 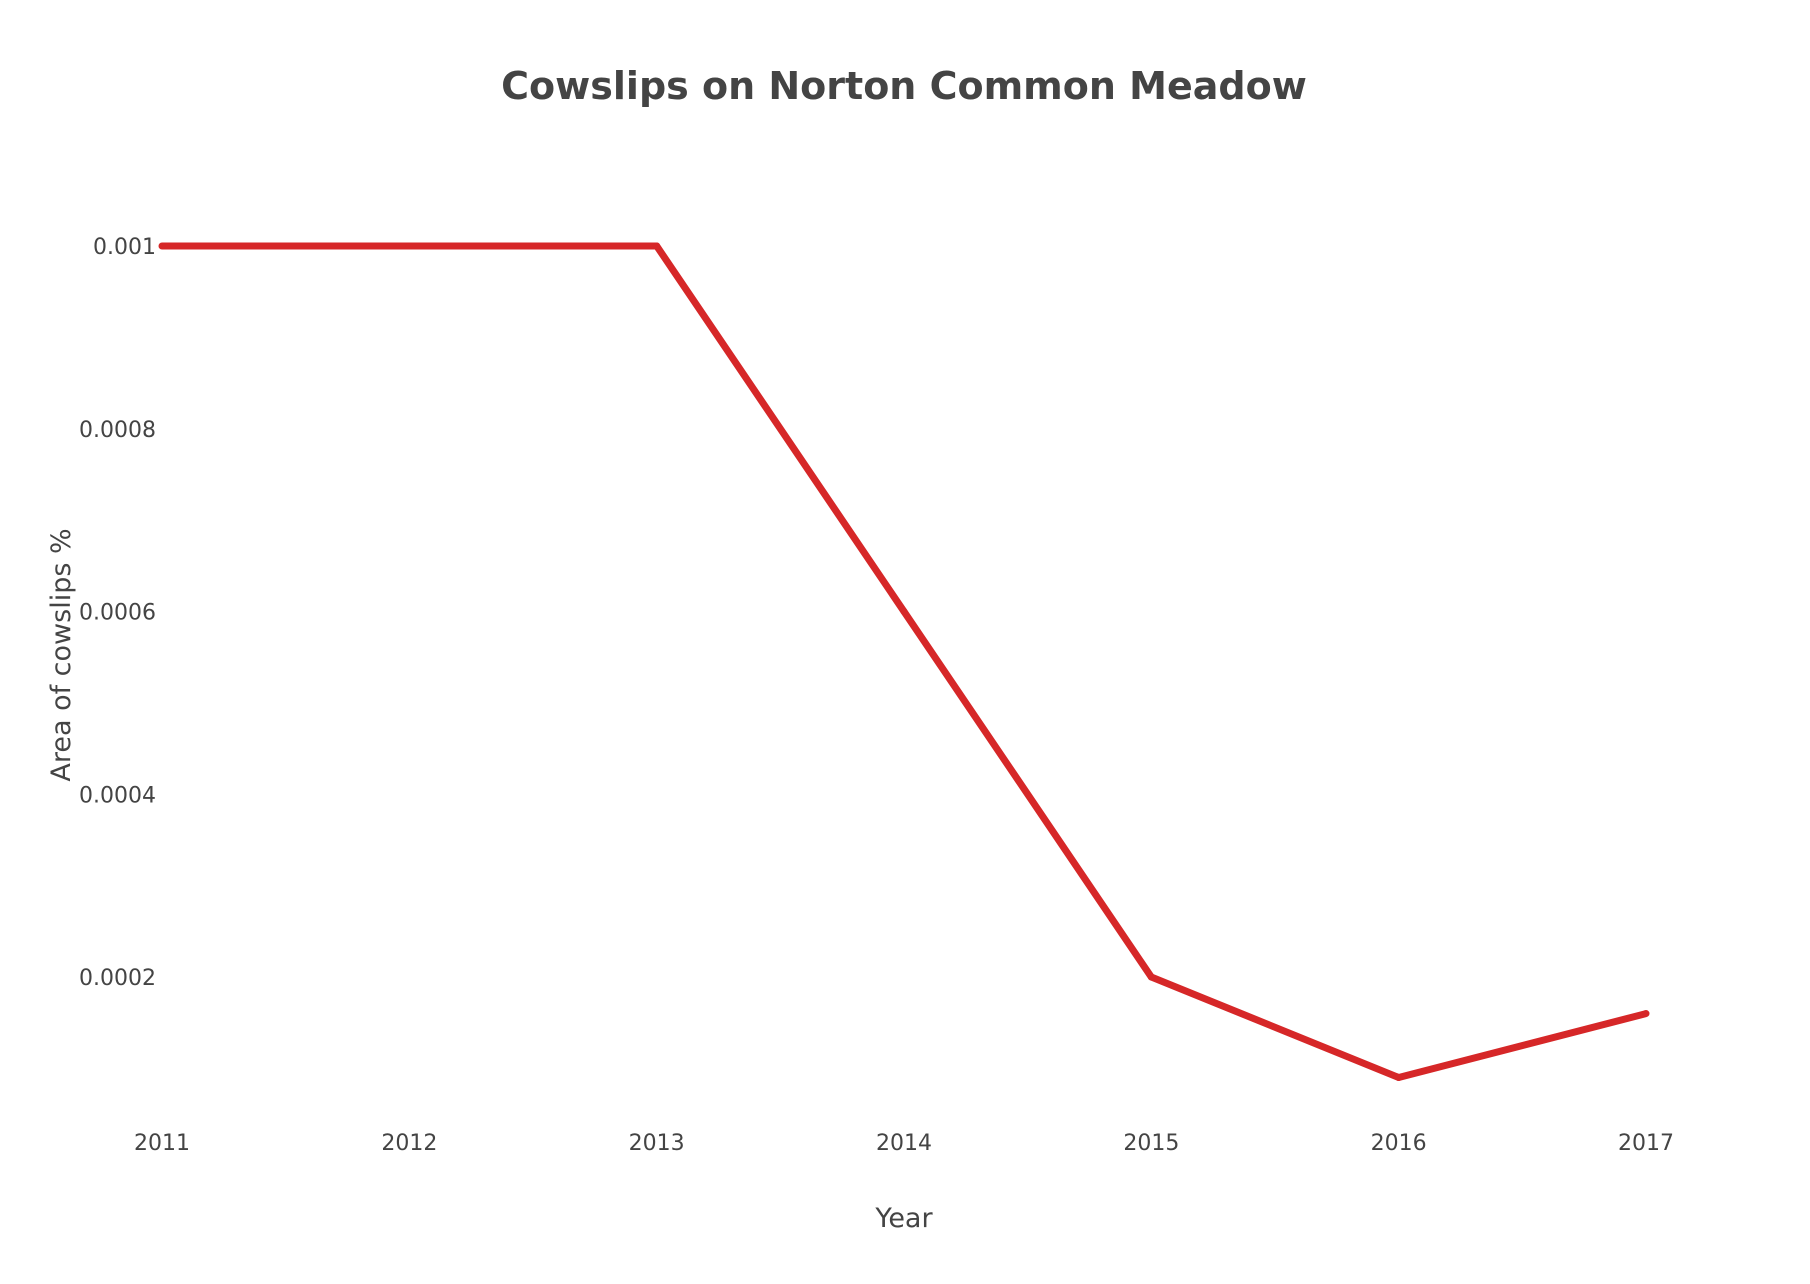 What do you see at coordinates (117, 430) in the screenshot?
I see `y-tick-label: 0.0008` at bounding box center [117, 430].